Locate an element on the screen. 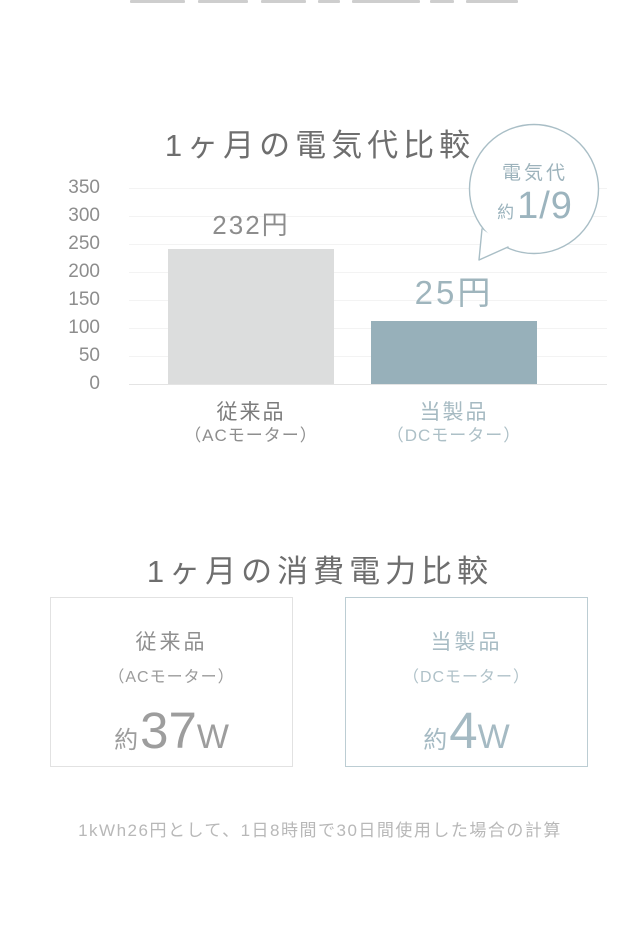  ratio-badge: 電気代 約 1/9 is located at coordinates (535, 194).